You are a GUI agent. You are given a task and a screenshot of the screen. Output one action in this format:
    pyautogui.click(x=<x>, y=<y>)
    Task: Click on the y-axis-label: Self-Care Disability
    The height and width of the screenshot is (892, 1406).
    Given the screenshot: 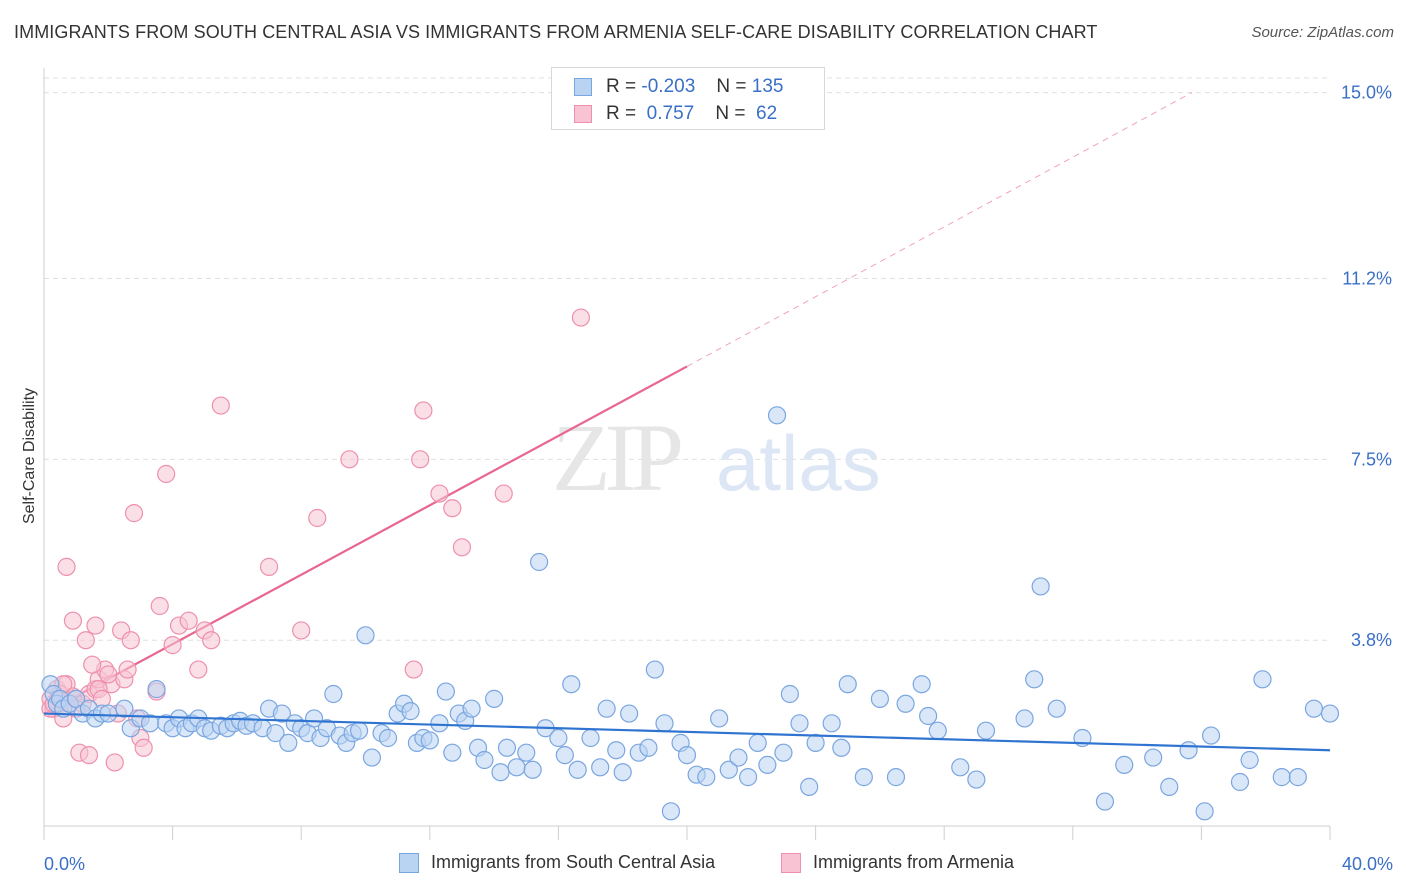 What is the action you would take?
    pyautogui.click(x=29, y=456)
    